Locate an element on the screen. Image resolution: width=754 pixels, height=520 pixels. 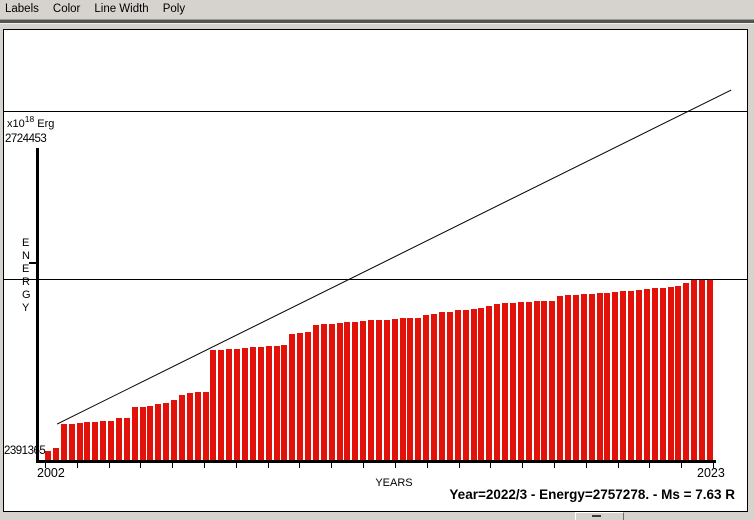
menu-item-poly: Poly is located at coordinates (174, 9).